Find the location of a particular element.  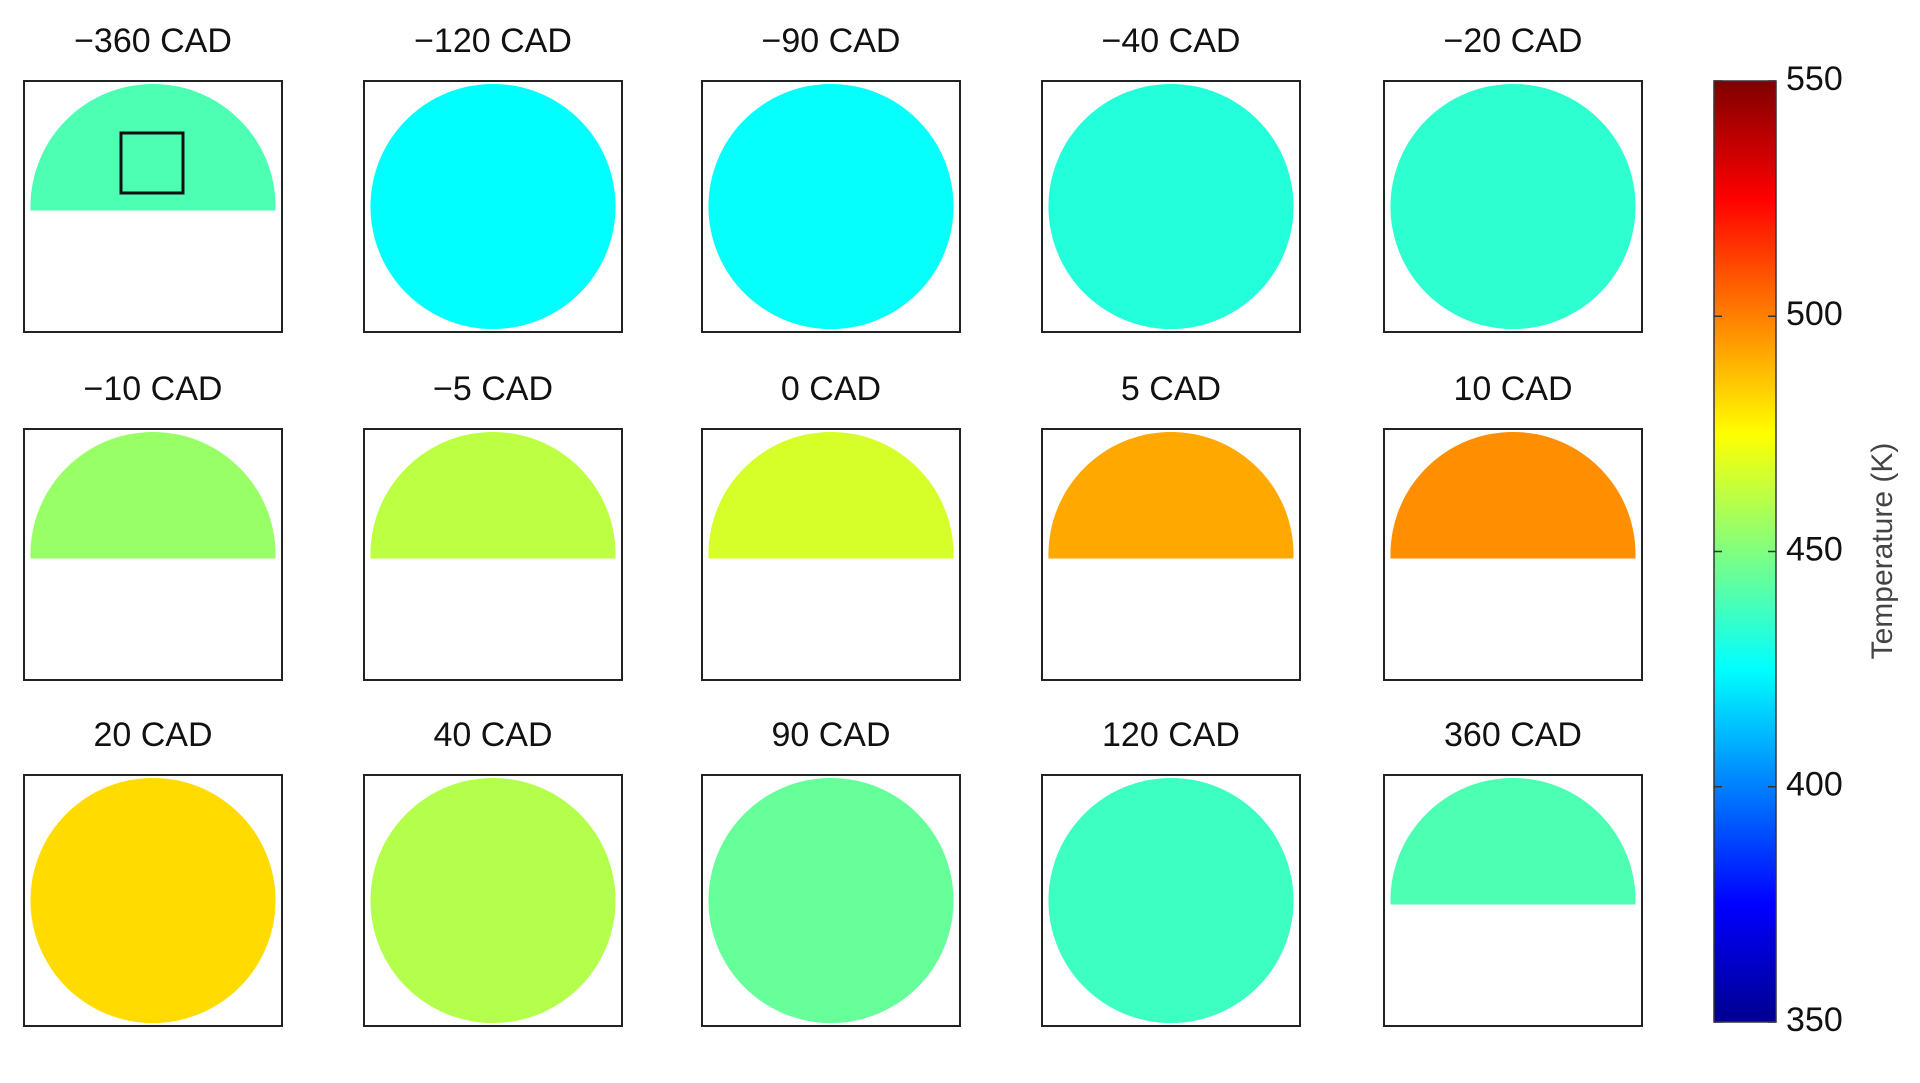

colorbar-label: Temperature (K) is located at coordinates (1882, 551).